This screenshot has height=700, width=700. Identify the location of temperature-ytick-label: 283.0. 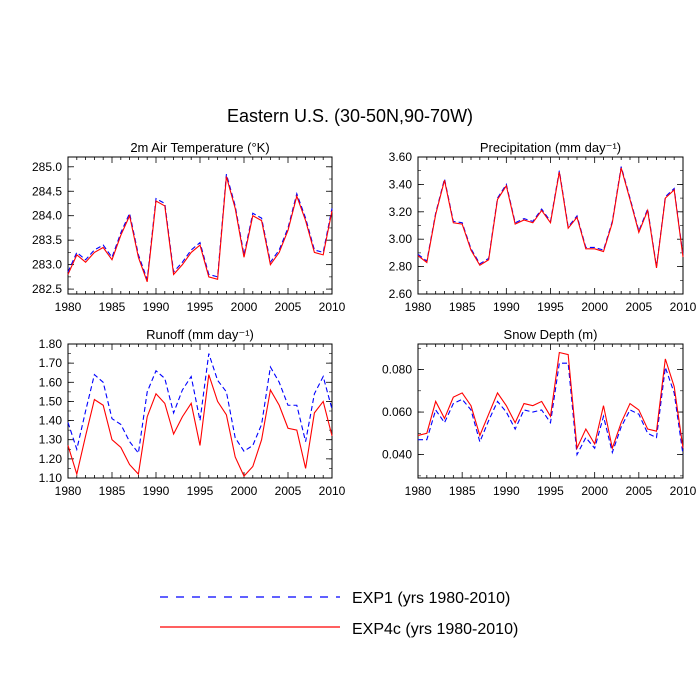
(47, 265).